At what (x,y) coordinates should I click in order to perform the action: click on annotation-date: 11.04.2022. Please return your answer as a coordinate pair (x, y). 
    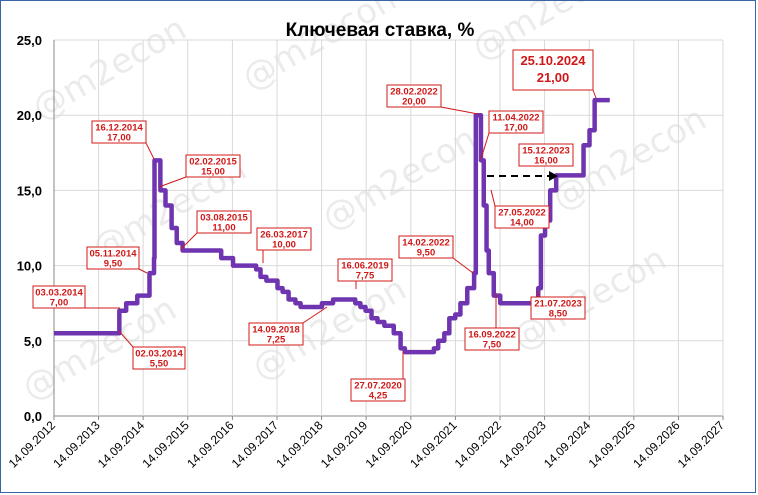
    Looking at the image, I should click on (515, 118).